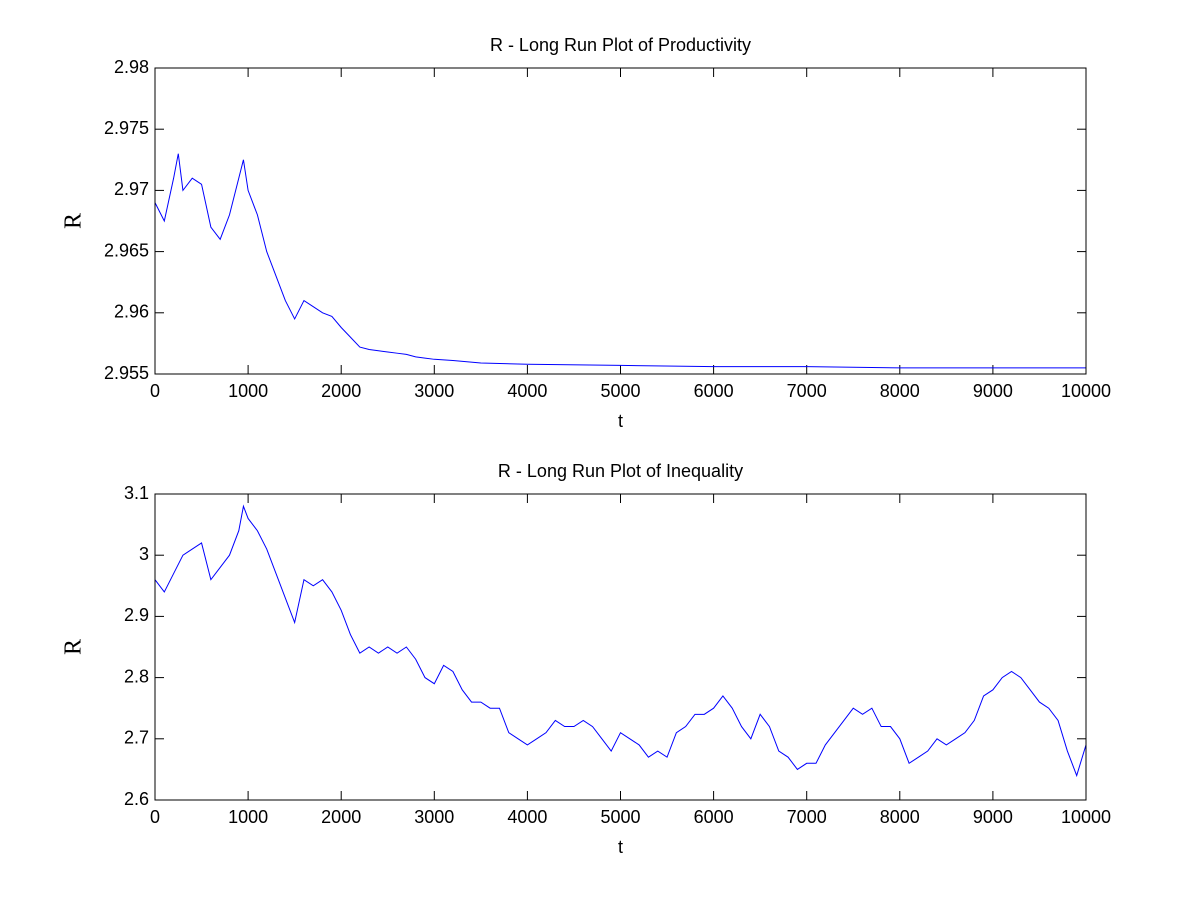 This screenshot has height=900, width=1200. I want to click on y-tick-label: 3.1, so click(136, 493).